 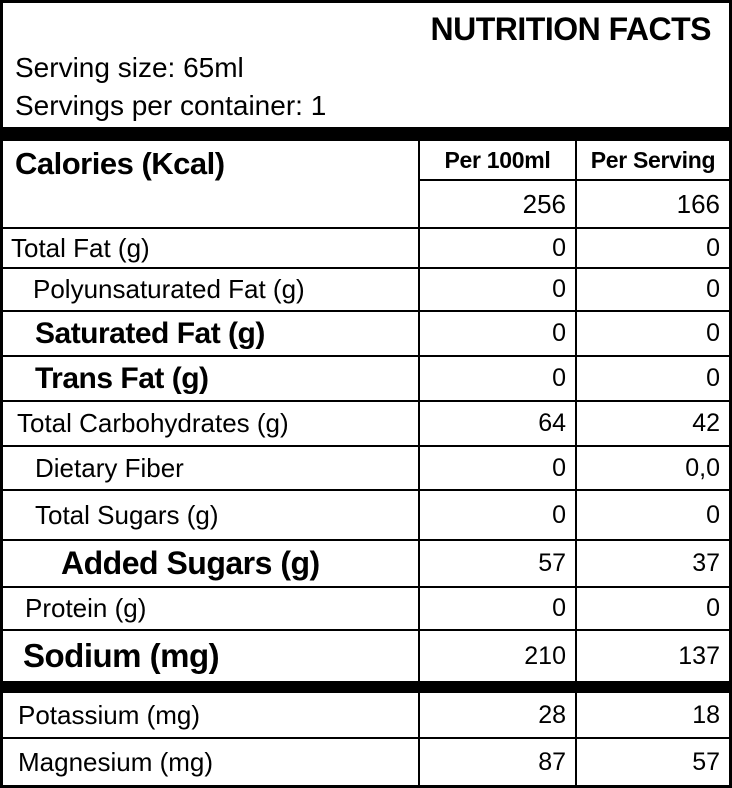 What do you see at coordinates (496, 204) in the screenshot?
I see `calories-value-per-100ml: 256` at bounding box center [496, 204].